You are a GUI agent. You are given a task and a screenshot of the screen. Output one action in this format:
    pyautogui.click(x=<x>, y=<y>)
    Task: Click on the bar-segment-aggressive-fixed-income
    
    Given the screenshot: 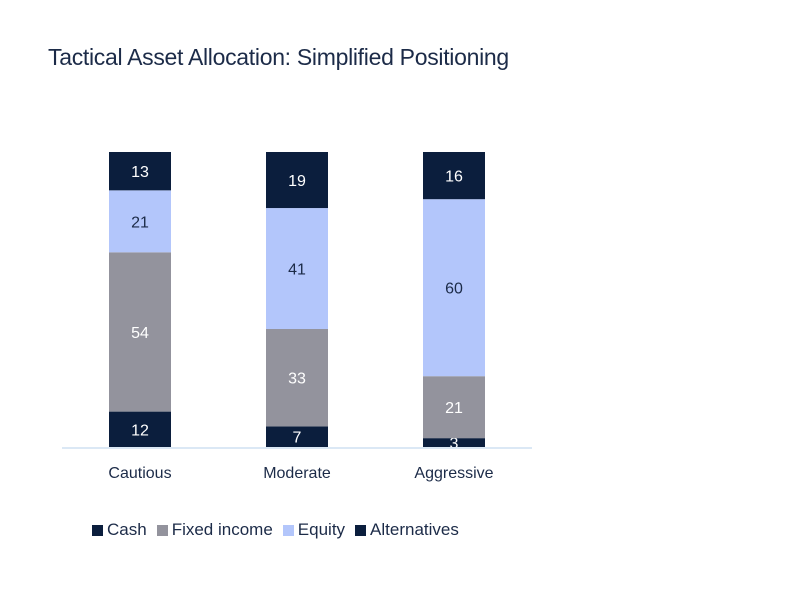 What is the action you would take?
    pyautogui.click(x=454, y=407)
    